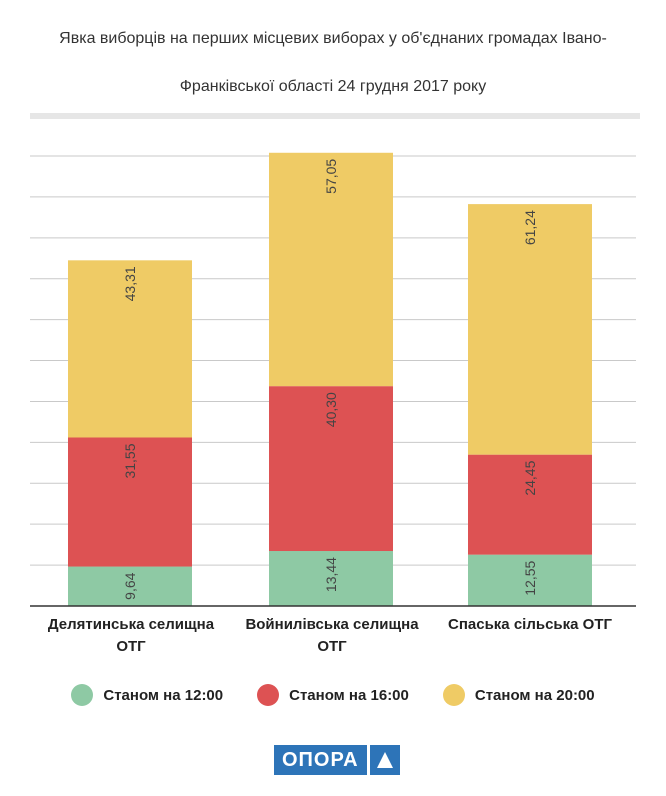  I want to click on data-label-0-0: 9,64, so click(130, 585).